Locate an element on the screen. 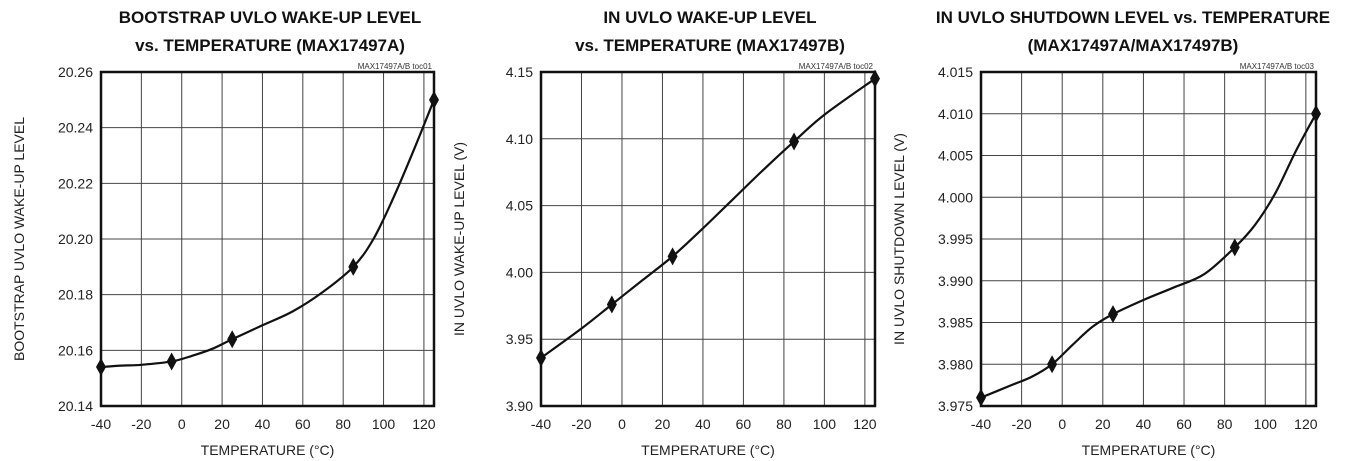 Image resolution: width=1357 pixels, height=461 pixels. y-tick-label: 4.015 is located at coordinates (955, 72).